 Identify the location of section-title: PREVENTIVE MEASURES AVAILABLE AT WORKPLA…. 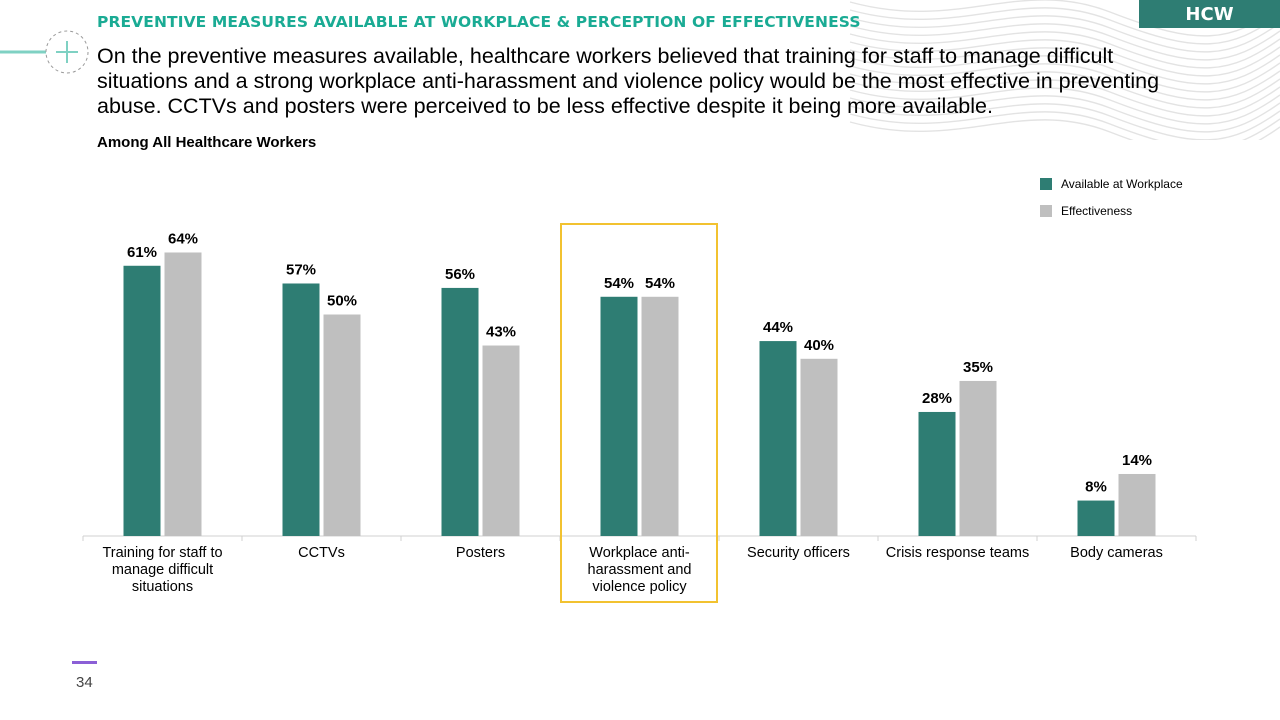
(479, 22).